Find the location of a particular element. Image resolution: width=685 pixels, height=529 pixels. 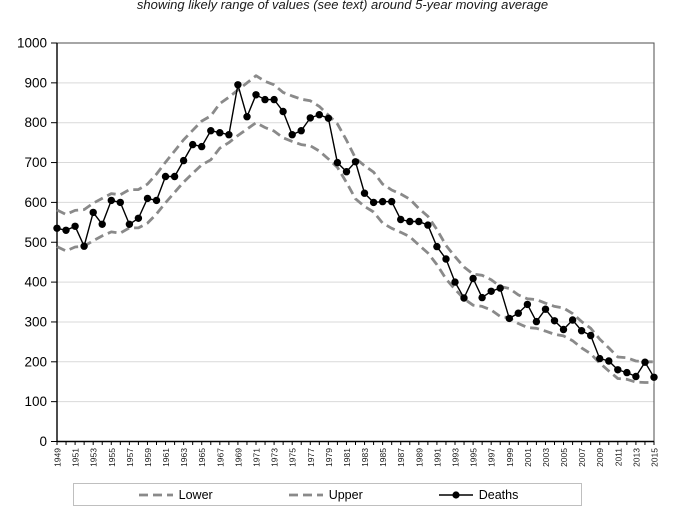

svg-text: 1985 is located at coordinates (383, 457).